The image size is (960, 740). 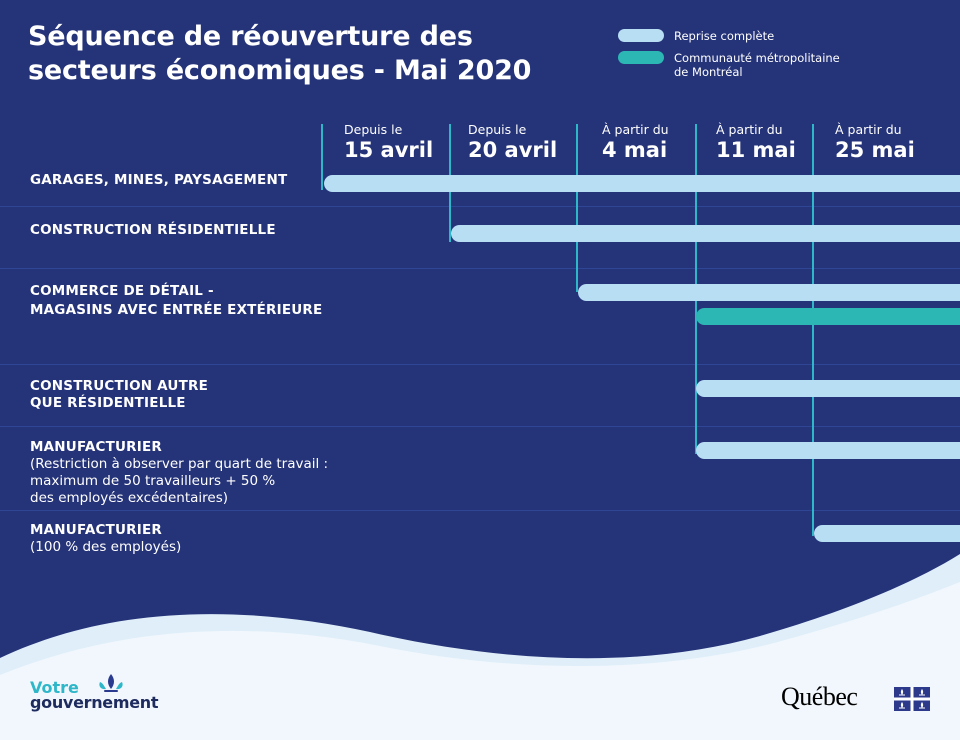 I want to click on logo-quebec: Québec, so click(x=819, y=696).